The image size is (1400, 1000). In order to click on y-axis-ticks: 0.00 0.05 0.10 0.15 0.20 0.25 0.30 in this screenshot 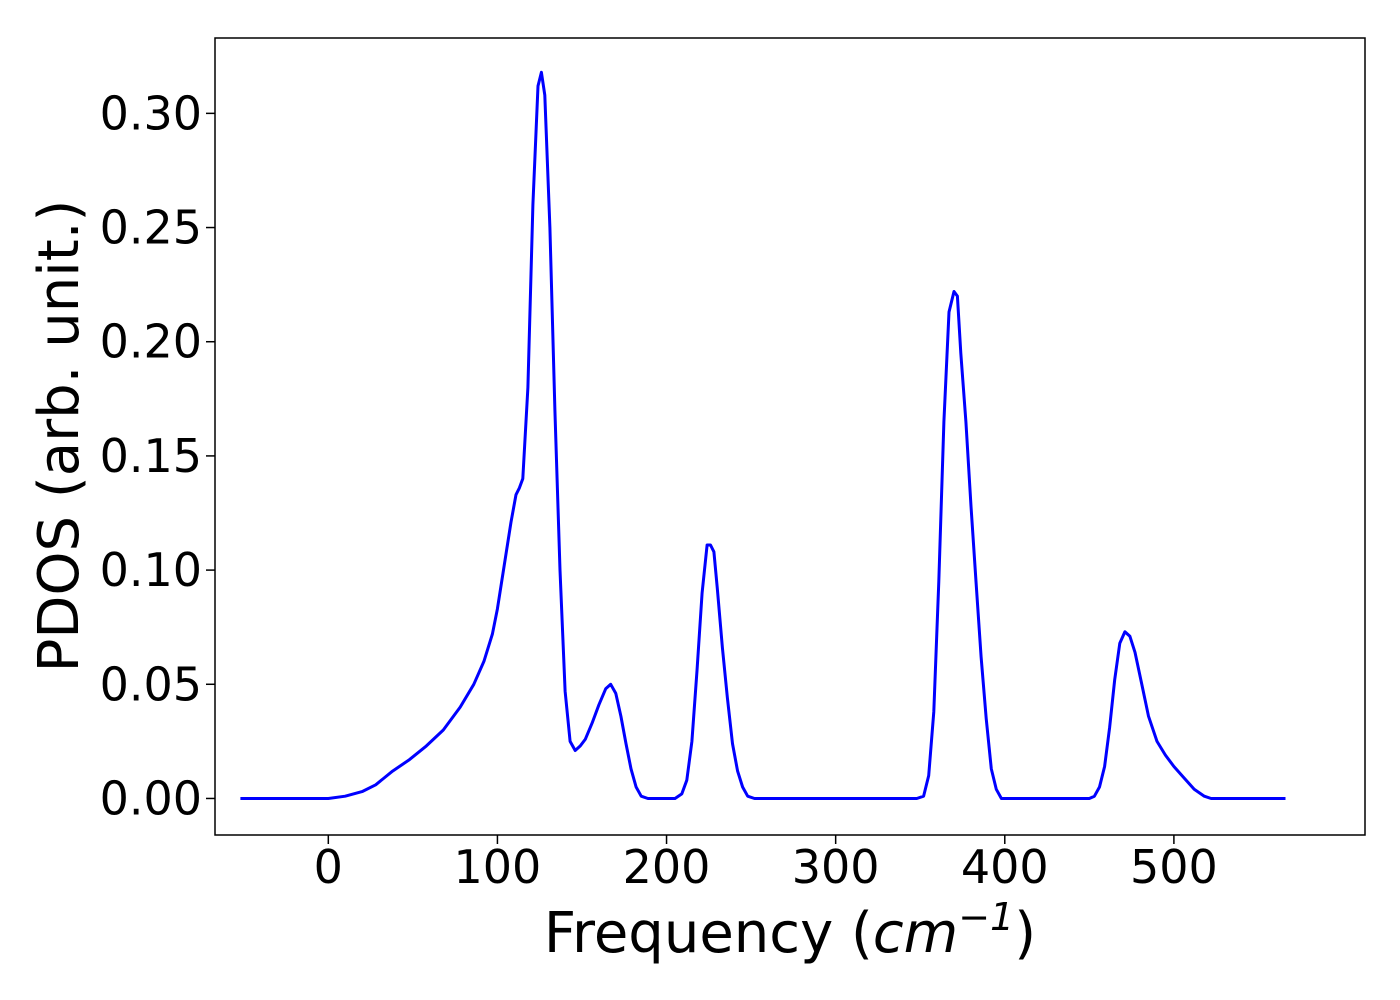, I will do `click(157, 455)`.